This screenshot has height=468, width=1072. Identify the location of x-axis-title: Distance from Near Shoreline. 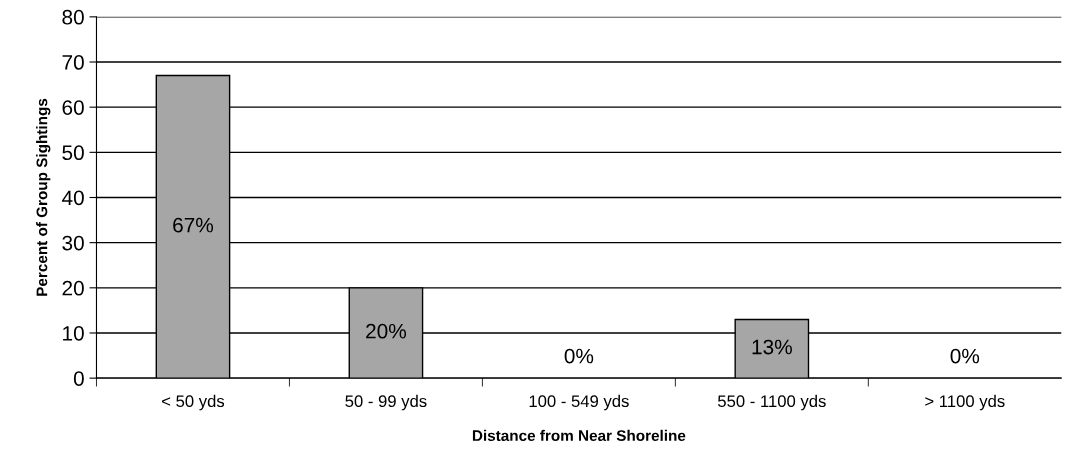
(579, 435).